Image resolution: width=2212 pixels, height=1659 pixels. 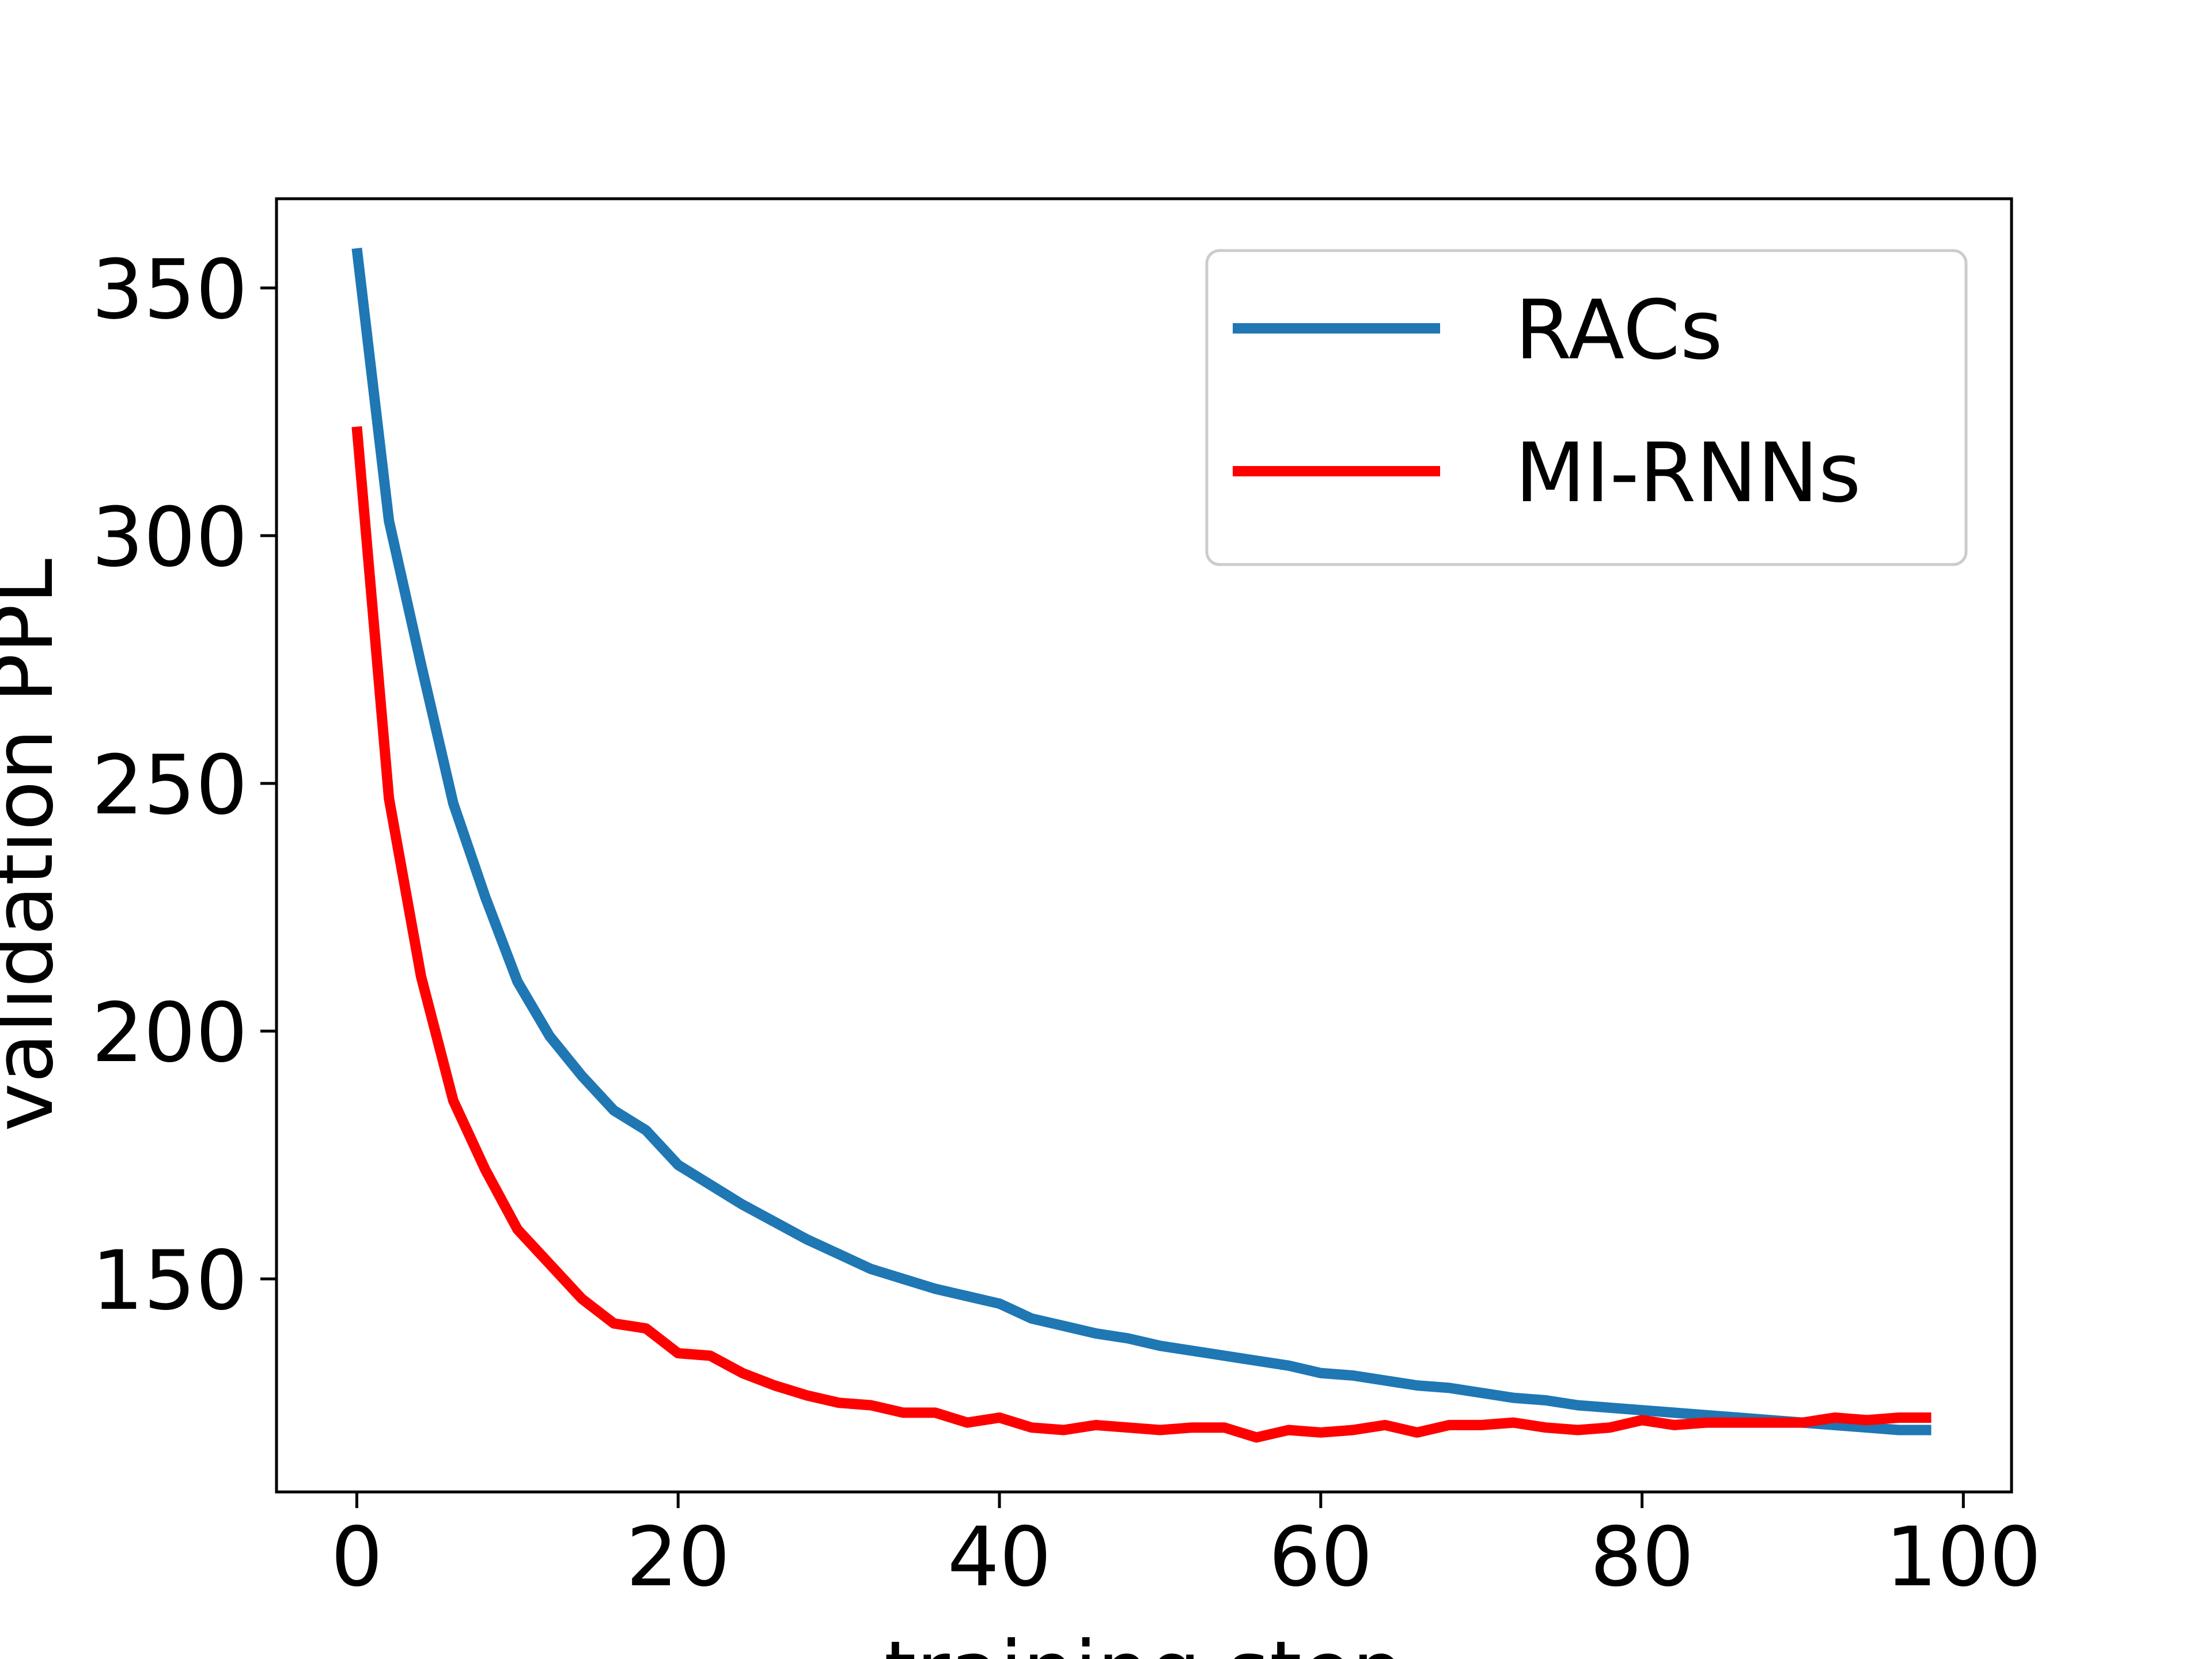 I want to click on y-axis-label: validation PPL, so click(x=35, y=845).